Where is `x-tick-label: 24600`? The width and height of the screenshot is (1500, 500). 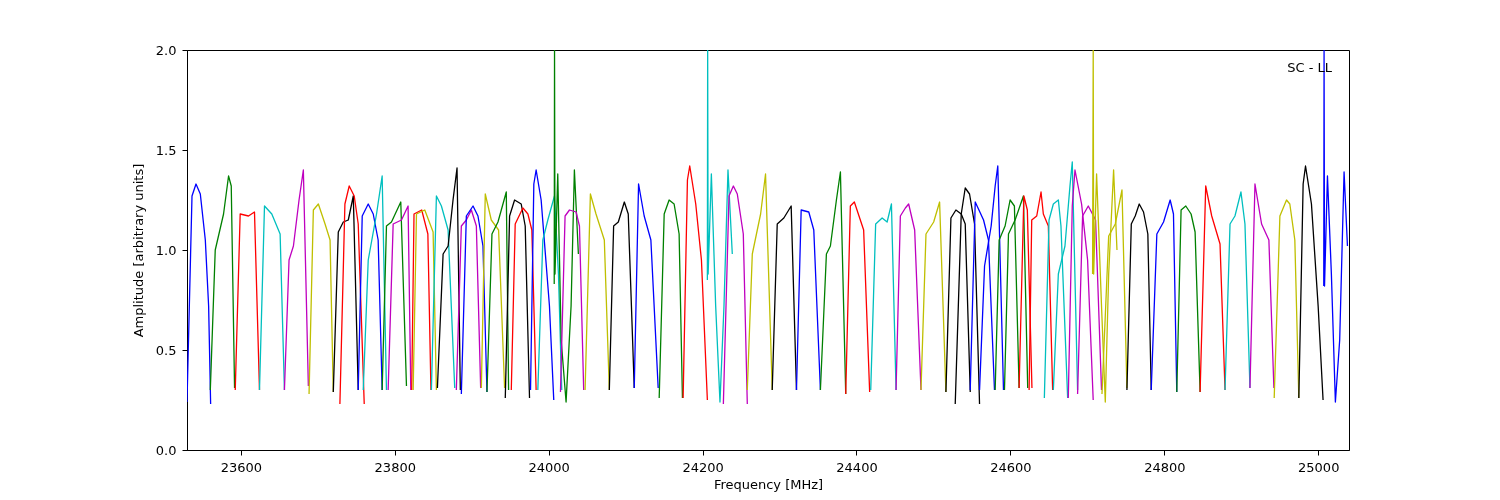
x-tick-label: 24600 is located at coordinates (1011, 467).